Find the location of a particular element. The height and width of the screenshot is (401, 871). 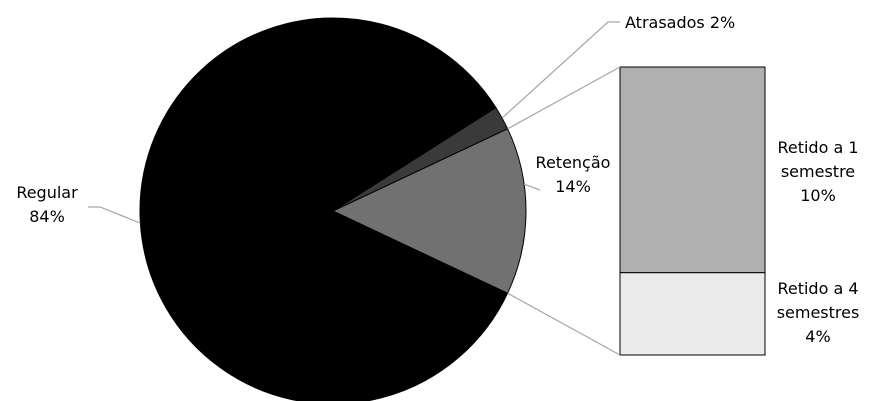

leader-line-atrasados is located at coordinates (560, 70).